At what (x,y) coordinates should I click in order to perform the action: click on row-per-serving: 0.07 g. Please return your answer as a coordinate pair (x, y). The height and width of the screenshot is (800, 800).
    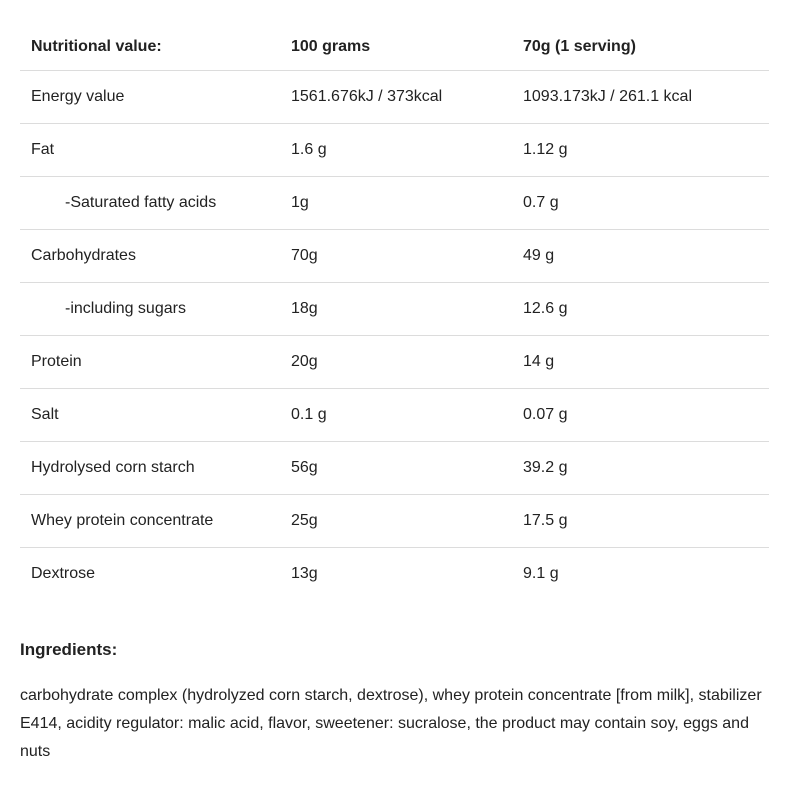
    Looking at the image, I should click on (640, 415).